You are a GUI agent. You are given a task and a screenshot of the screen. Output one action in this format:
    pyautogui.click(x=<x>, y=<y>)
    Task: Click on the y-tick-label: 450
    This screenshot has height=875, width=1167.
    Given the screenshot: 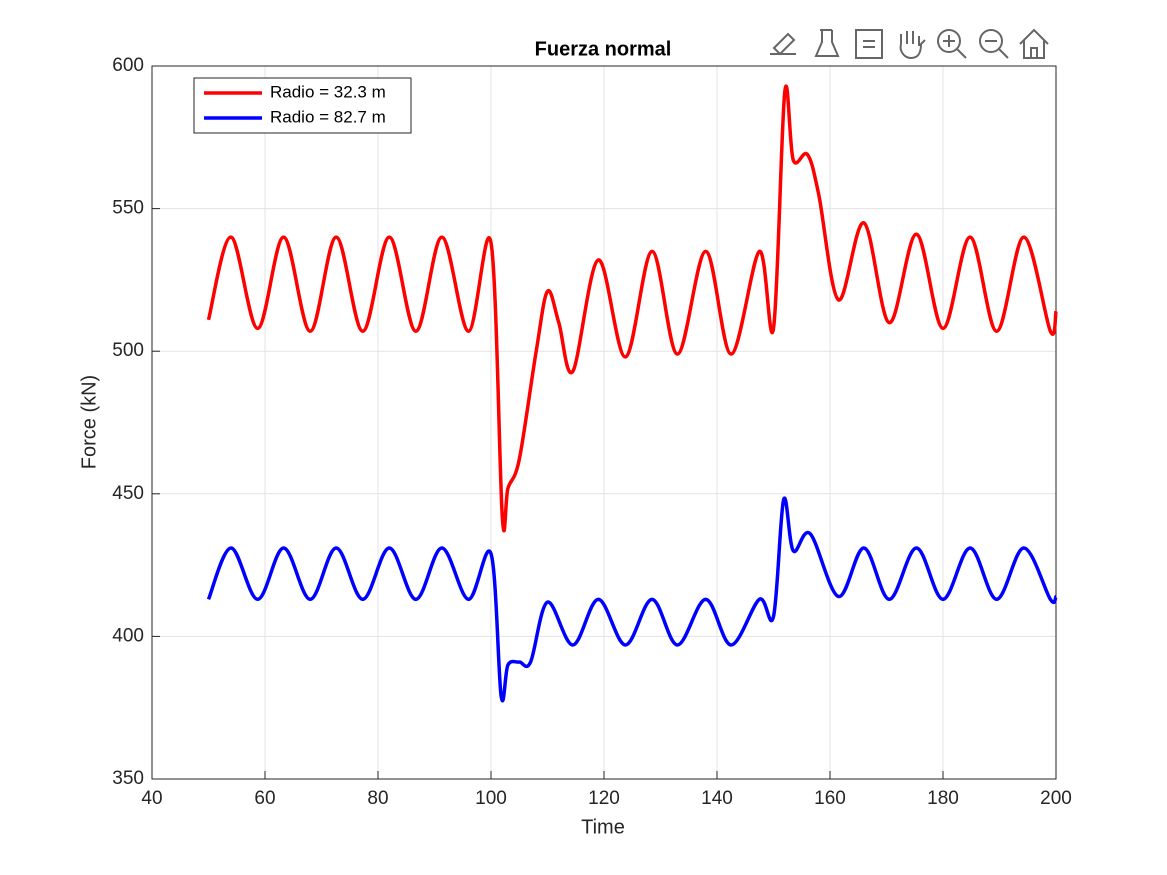 What is the action you would take?
    pyautogui.click(x=128, y=493)
    